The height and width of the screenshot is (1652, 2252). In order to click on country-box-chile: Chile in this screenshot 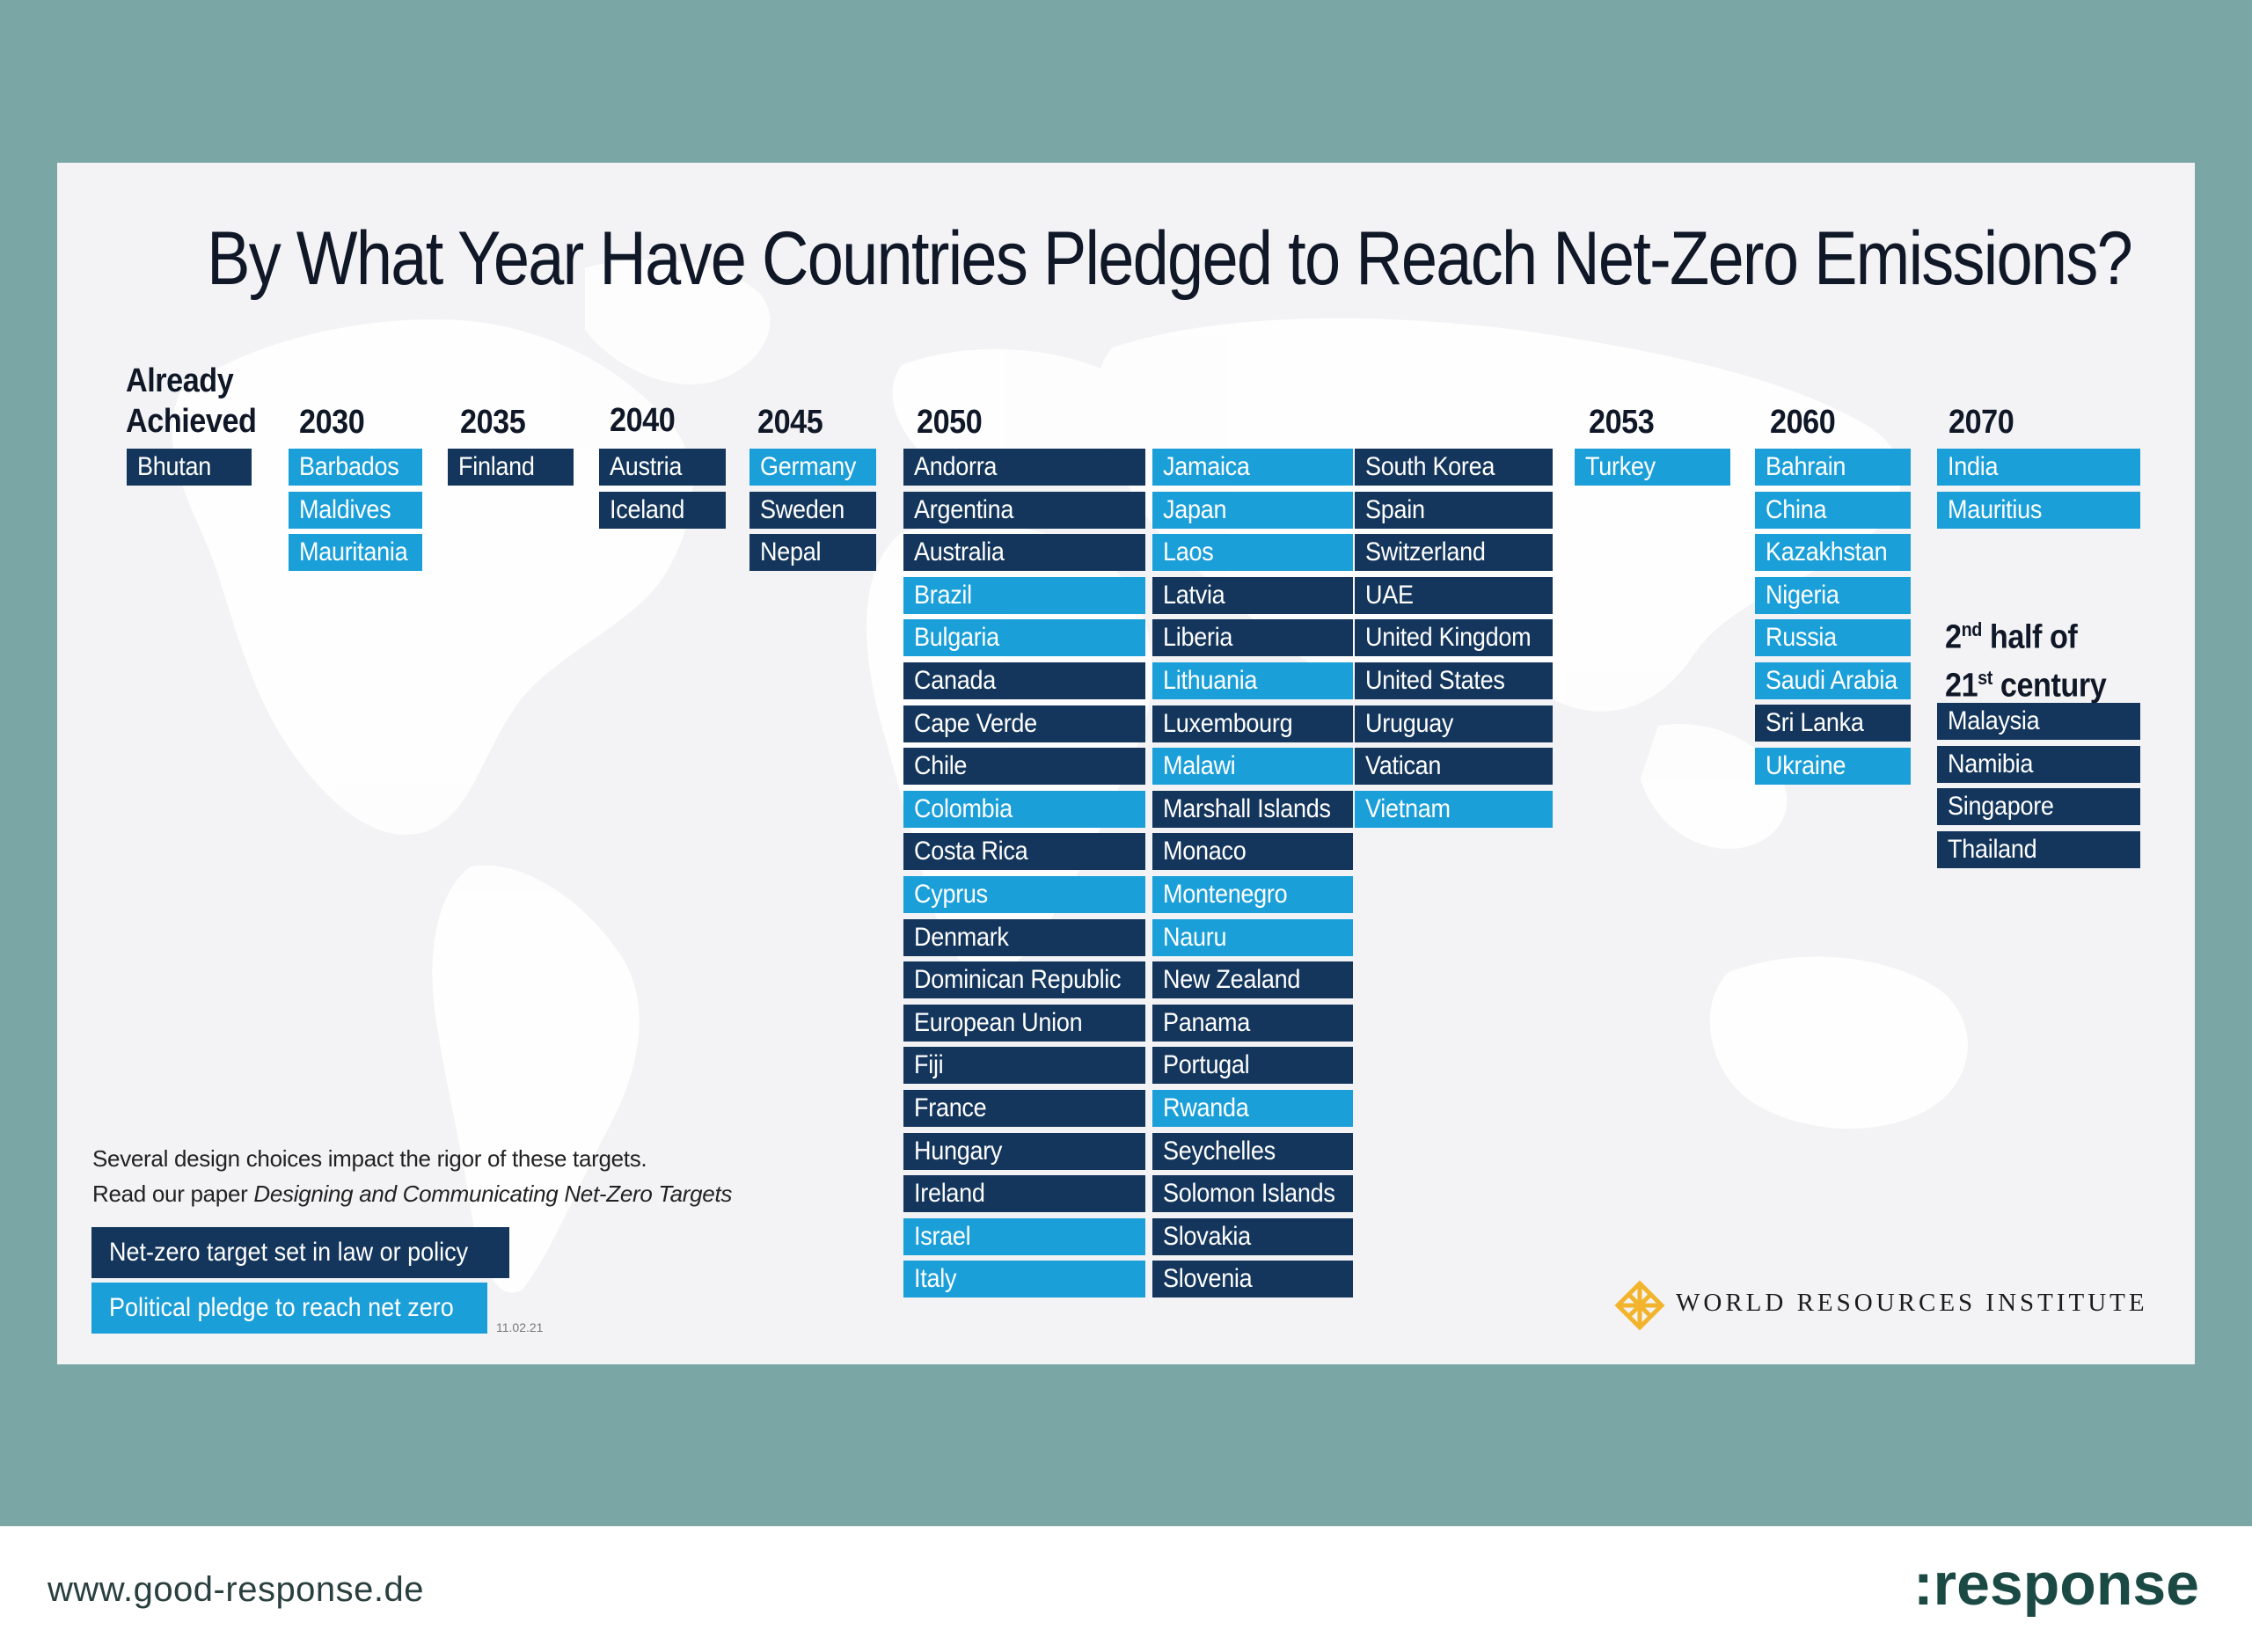, I will do `click(1024, 766)`.